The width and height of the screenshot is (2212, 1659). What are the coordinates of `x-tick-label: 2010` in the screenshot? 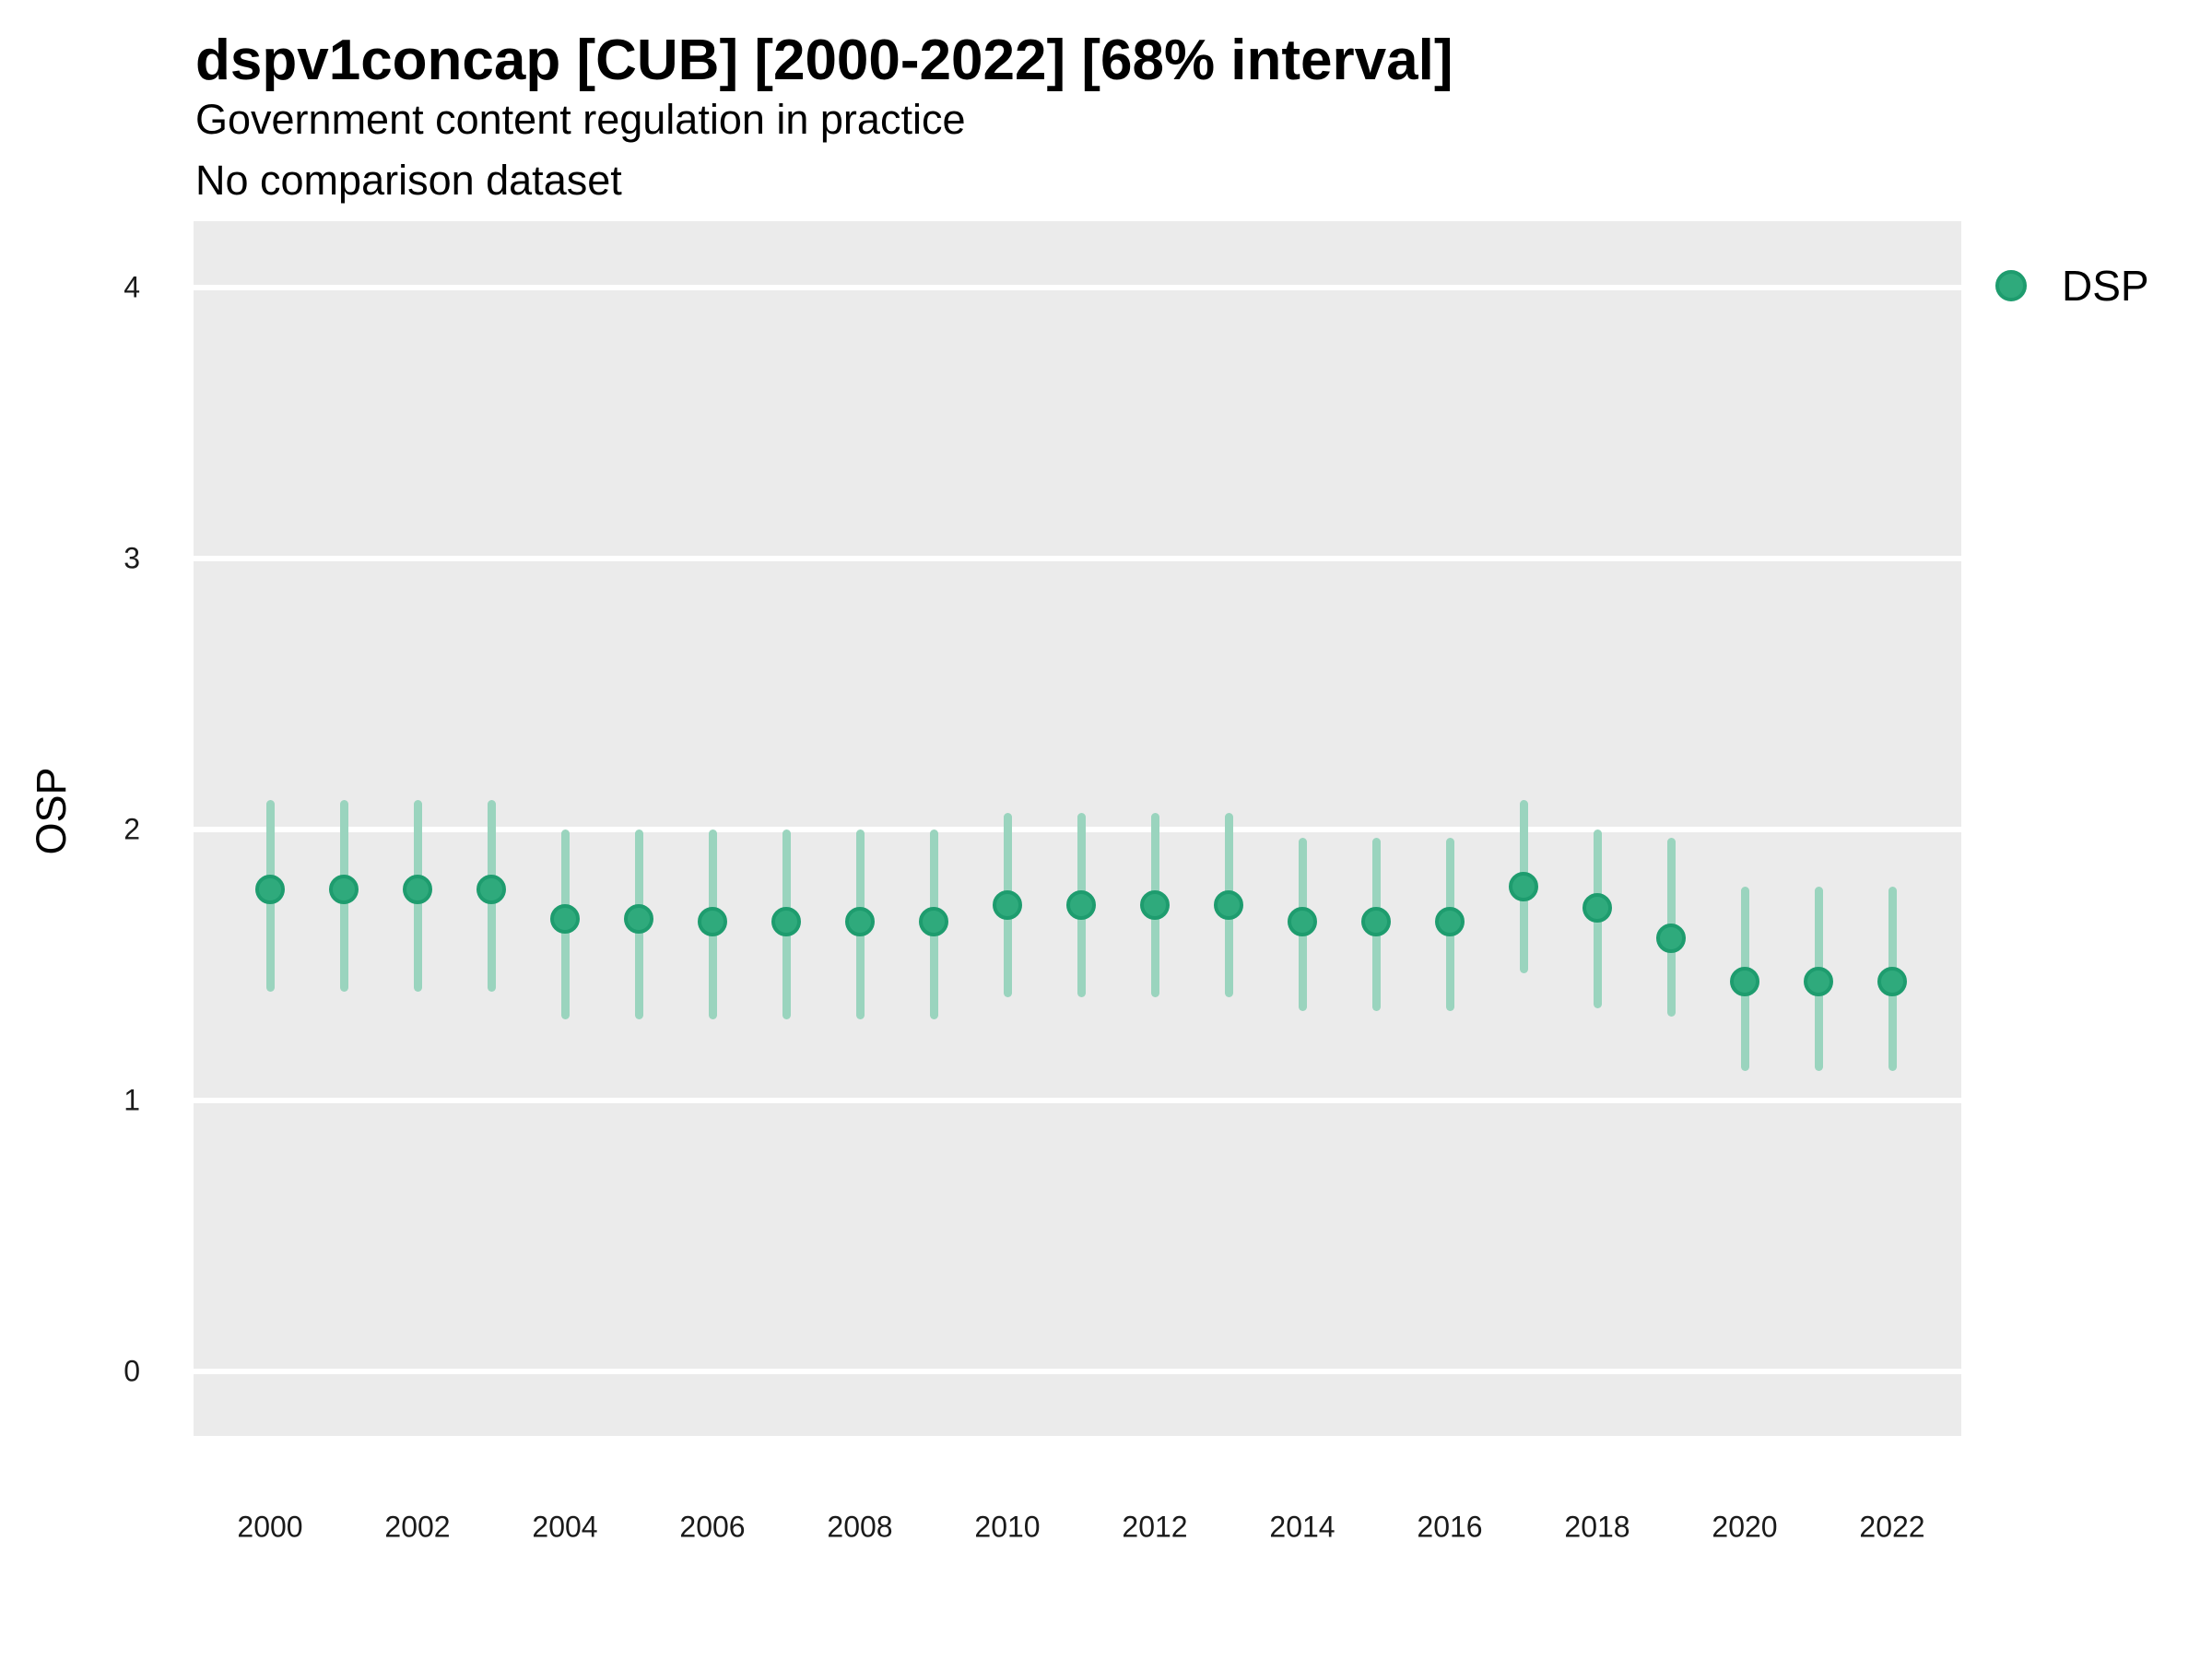 It's located at (1007, 1527).